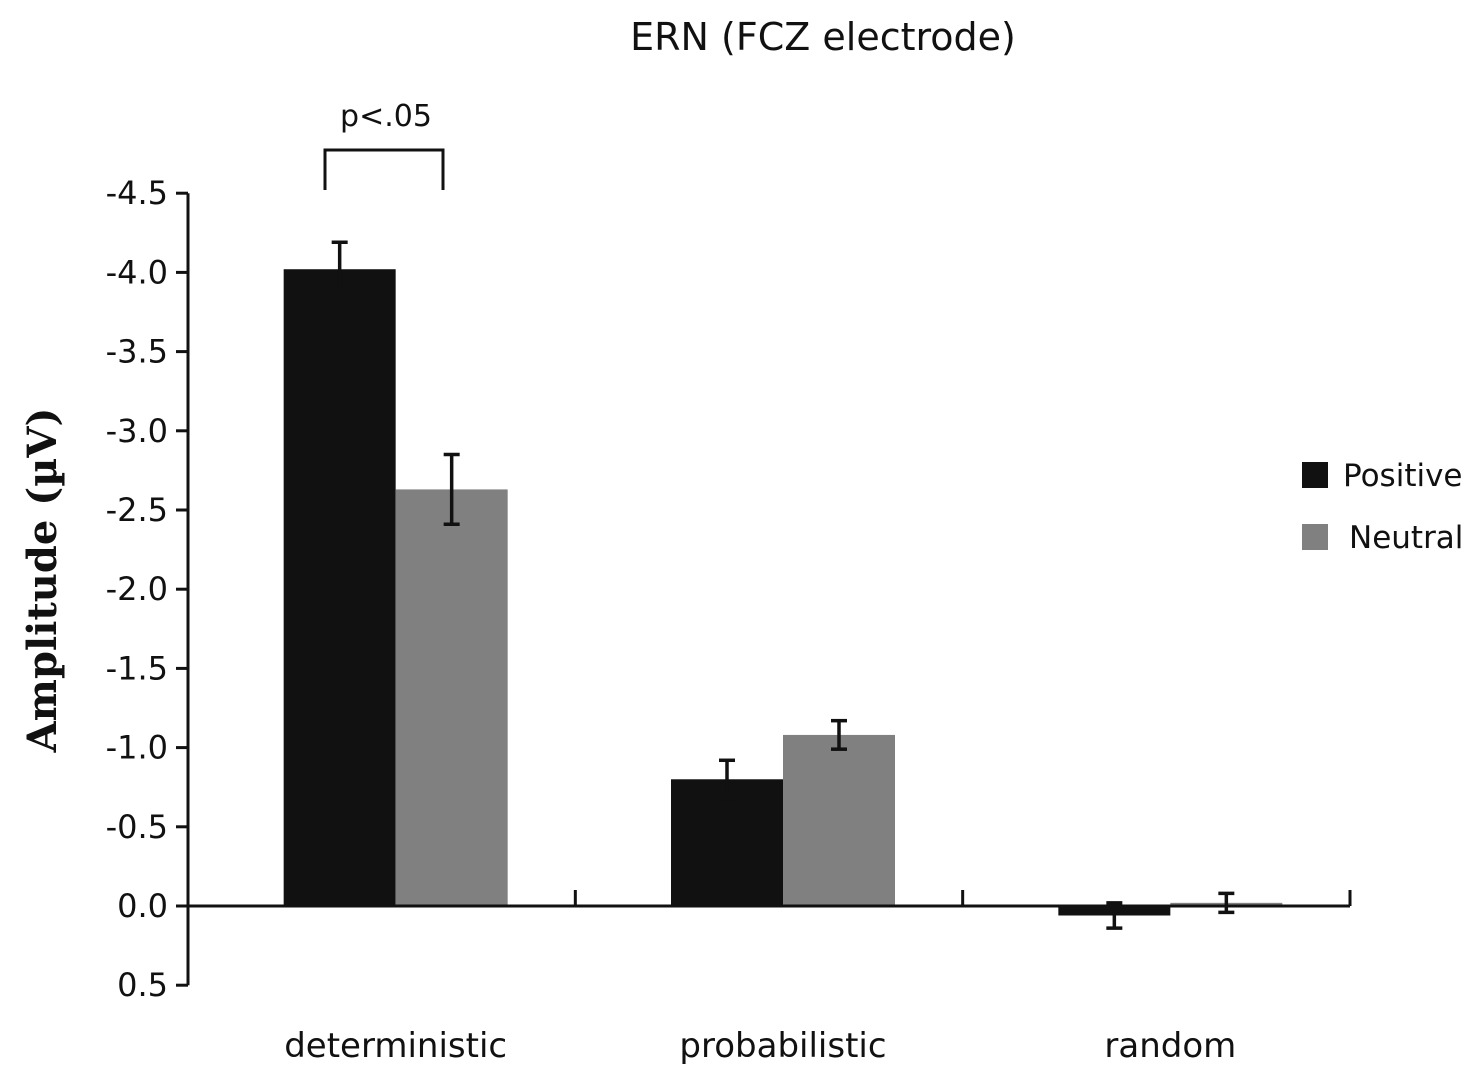 This screenshot has height=1070, width=1471. I want to click on y-tick-label: 0.0, so click(142, 906).